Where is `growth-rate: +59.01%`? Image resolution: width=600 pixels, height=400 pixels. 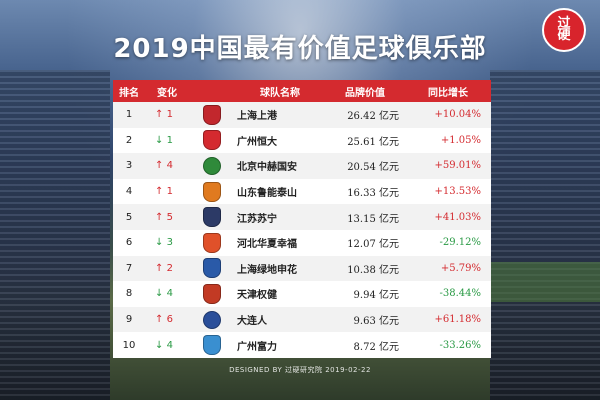 growth-rate: +59.01% is located at coordinates (457, 166).